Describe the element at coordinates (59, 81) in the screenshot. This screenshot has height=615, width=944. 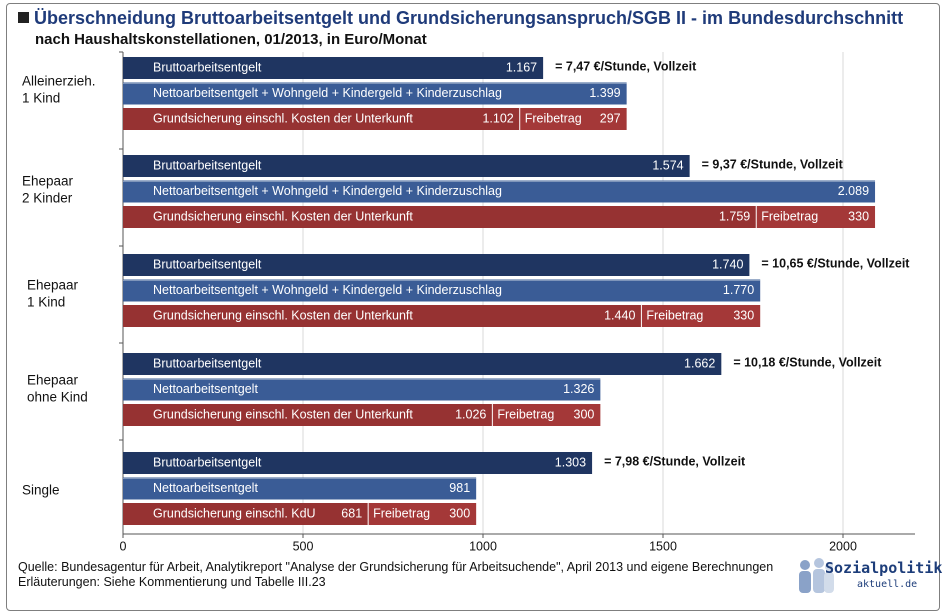
I see `category-label: Alleinerzieh.` at that location.